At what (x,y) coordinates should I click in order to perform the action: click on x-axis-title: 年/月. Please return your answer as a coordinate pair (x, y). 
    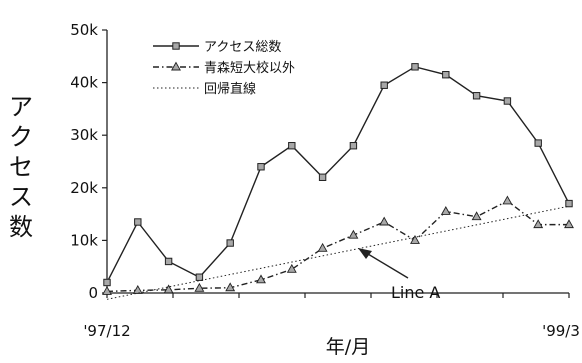
    Looking at the image, I should click on (348, 347).